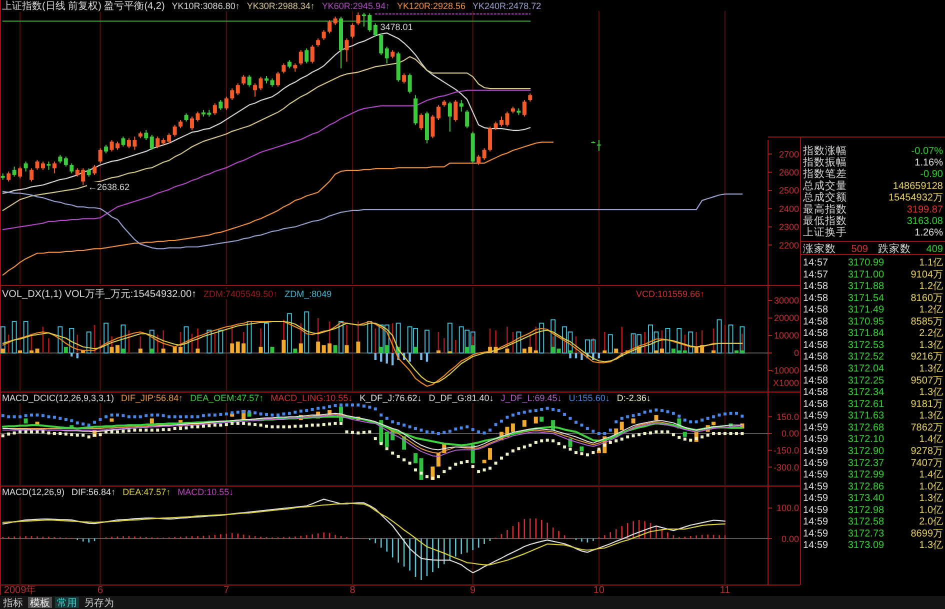  I want to click on series-label: ZDM_:8049, so click(308, 294).